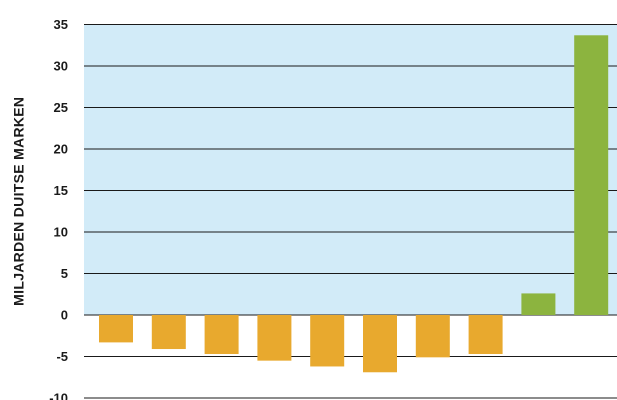 Image resolution: width=617 pixels, height=400 pixels. Describe the element at coordinates (64, 273) in the screenshot. I see `y-tick-label: 5` at that location.